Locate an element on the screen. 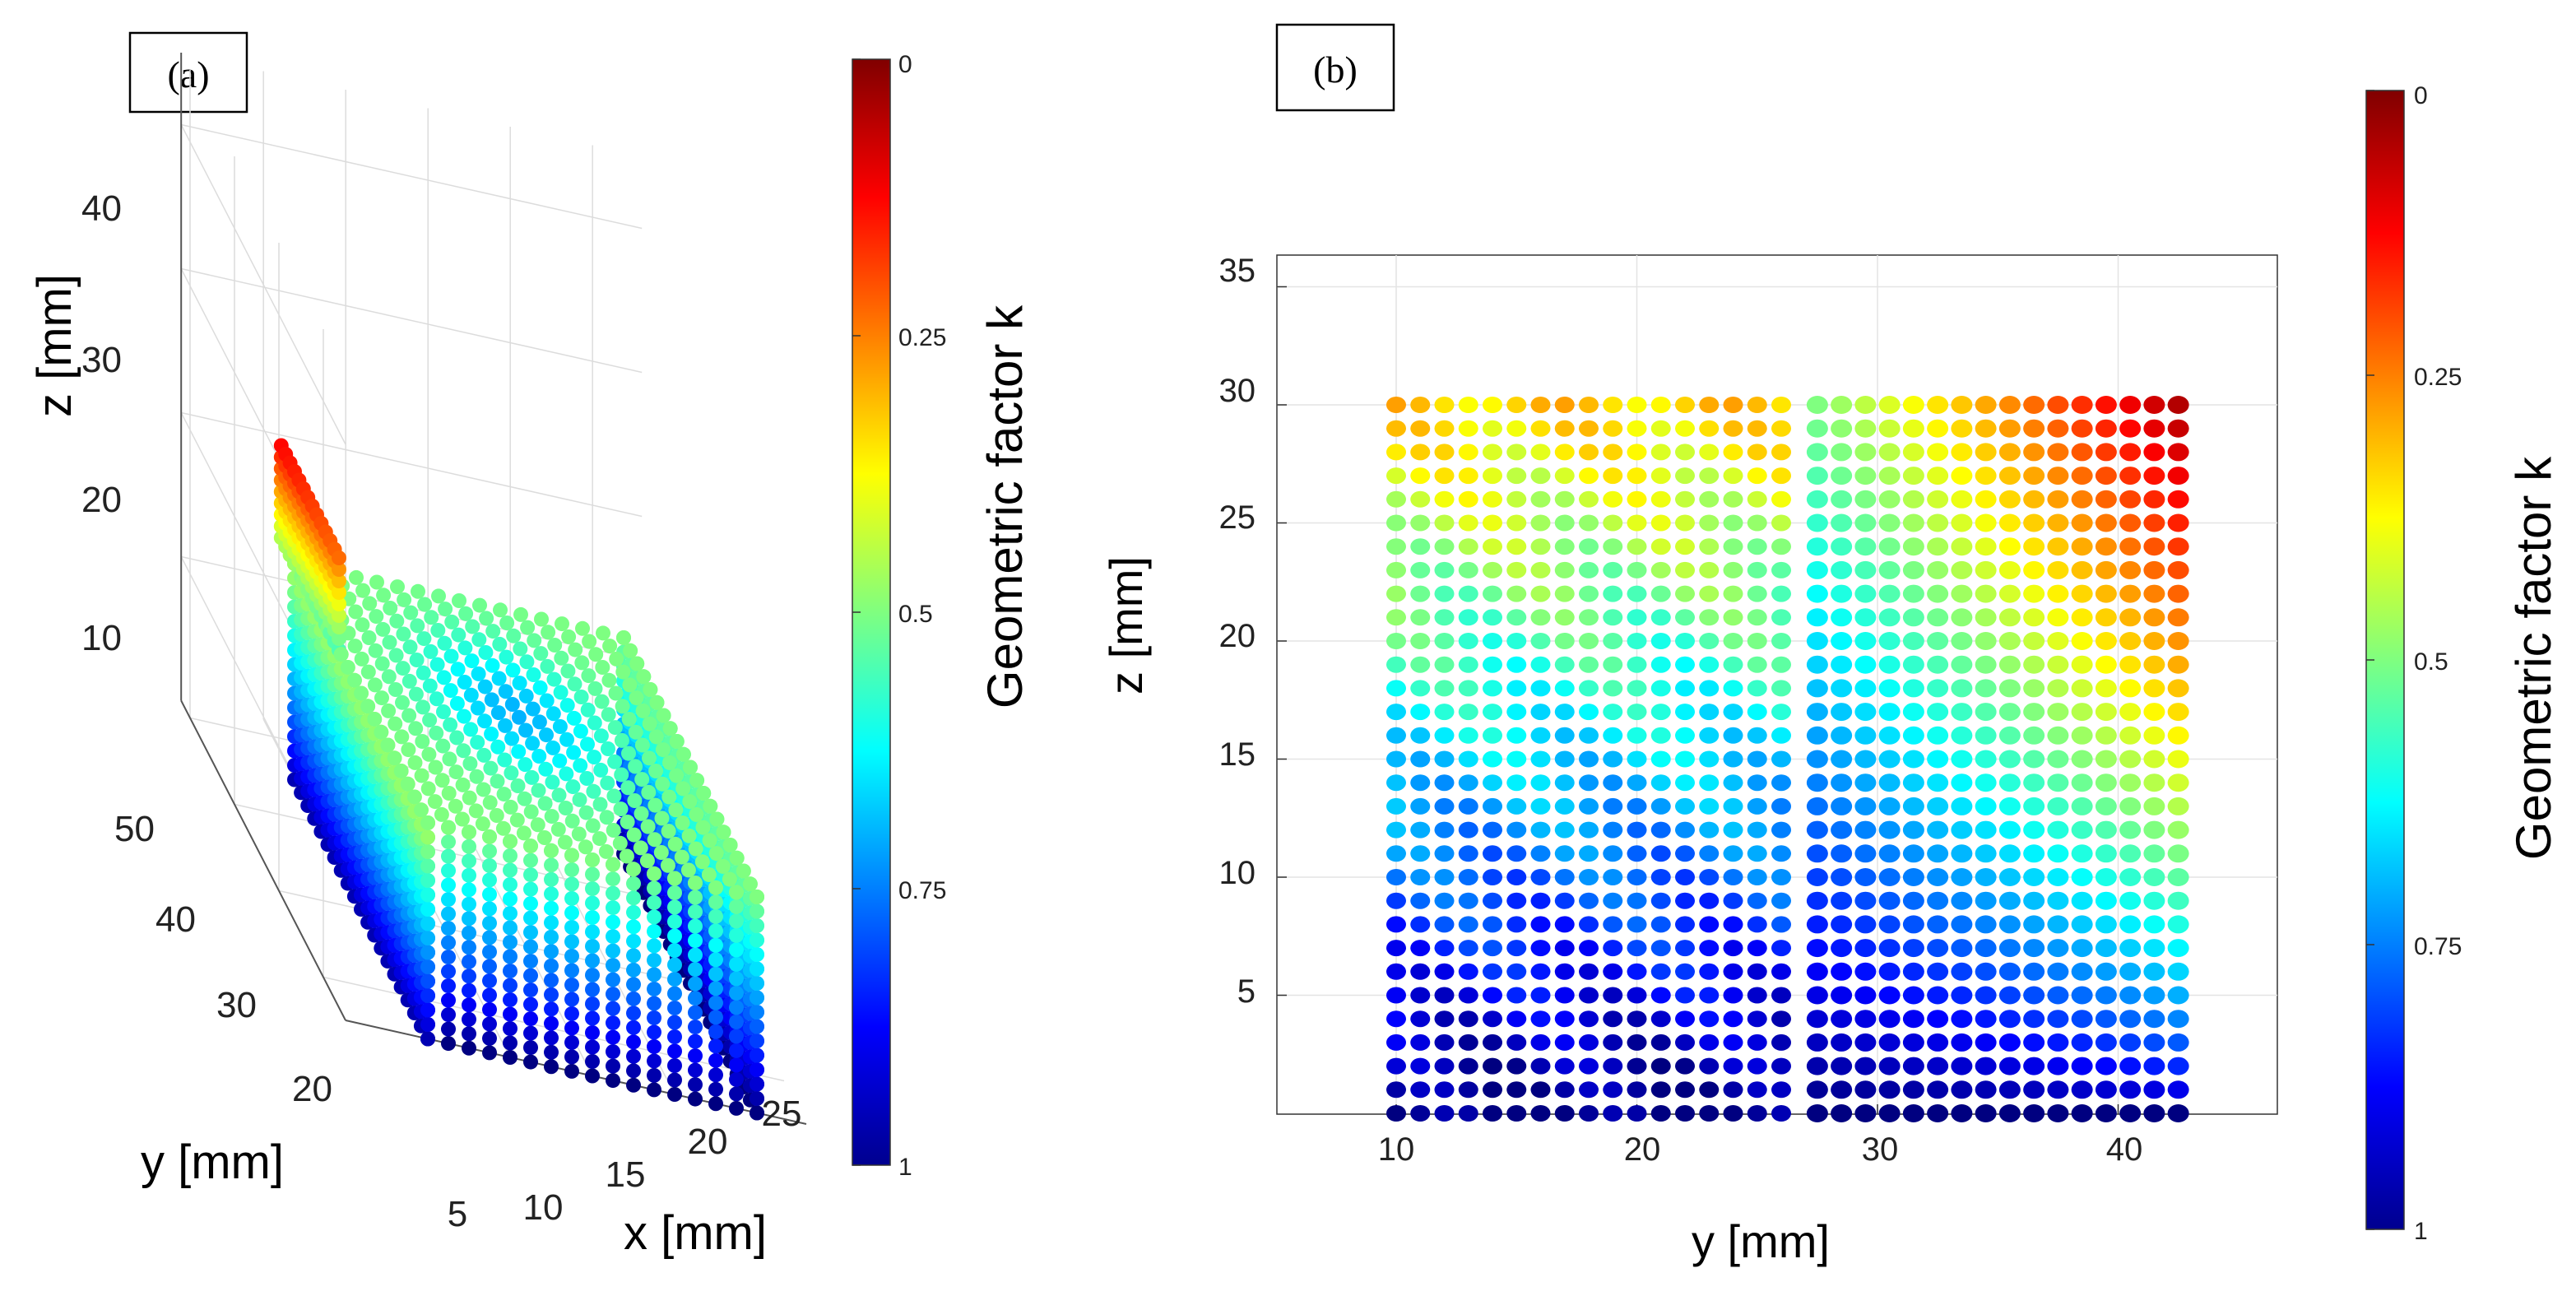  b-colorbar-ticks is located at coordinates (2370, 660).